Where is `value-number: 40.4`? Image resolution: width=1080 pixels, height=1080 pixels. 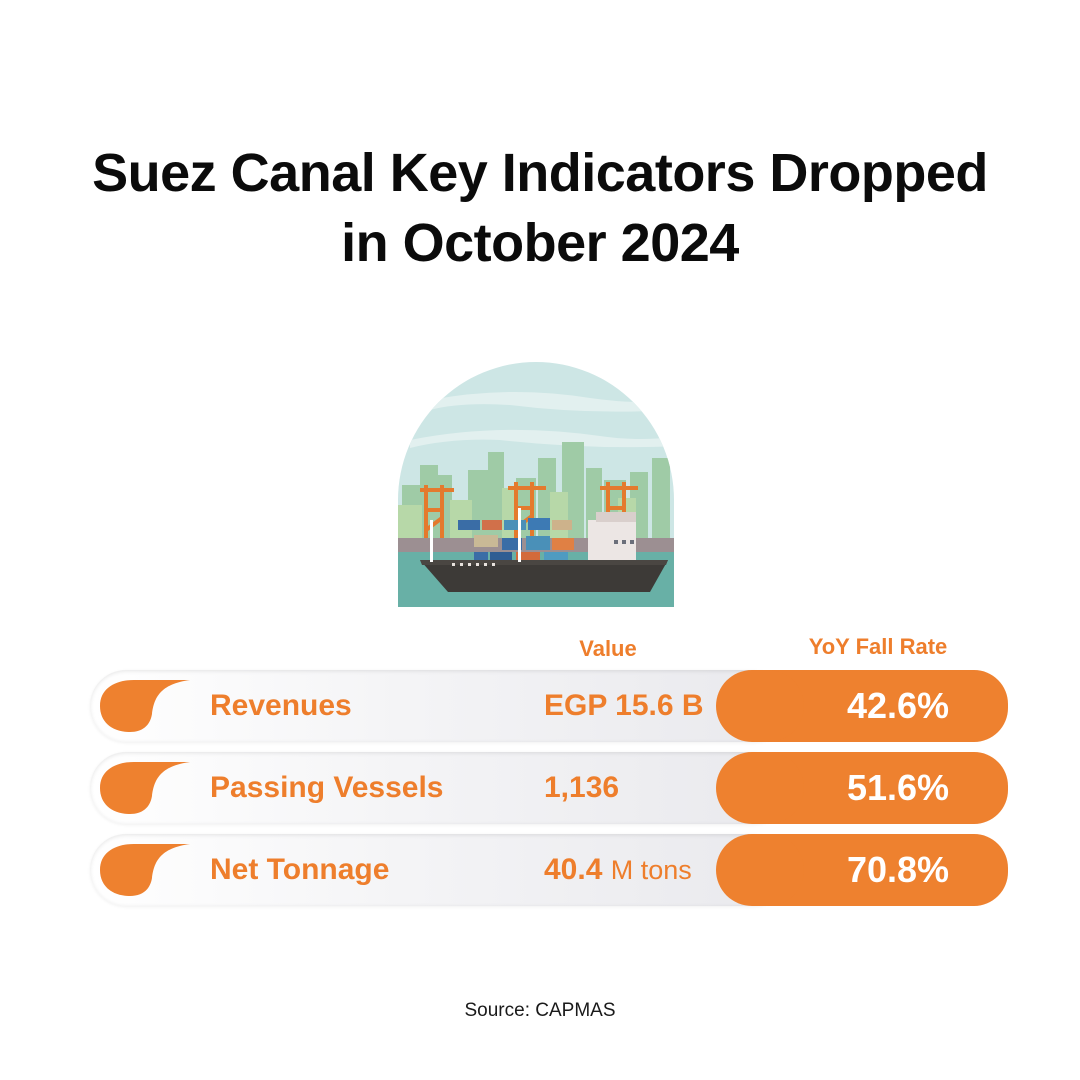
value-number: 40.4 is located at coordinates (573, 869).